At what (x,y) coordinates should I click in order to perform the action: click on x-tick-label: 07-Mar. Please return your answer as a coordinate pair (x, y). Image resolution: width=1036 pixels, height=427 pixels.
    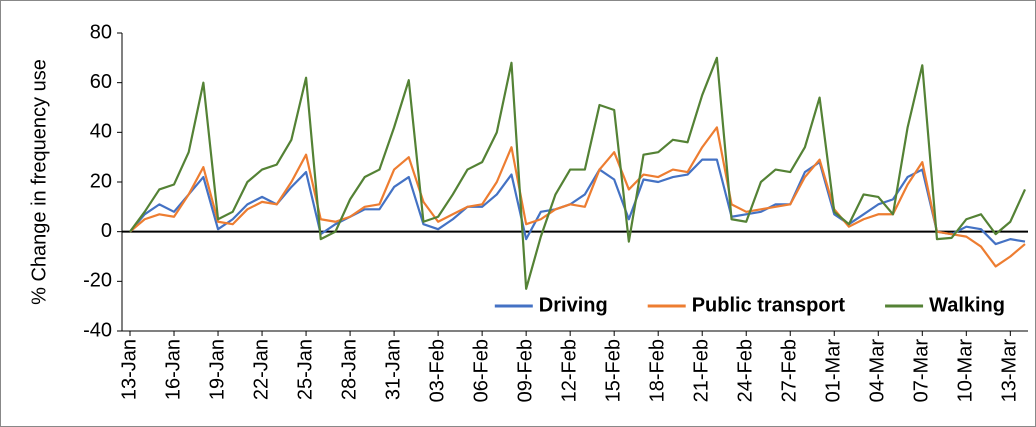
    Looking at the image, I should click on (922, 371).